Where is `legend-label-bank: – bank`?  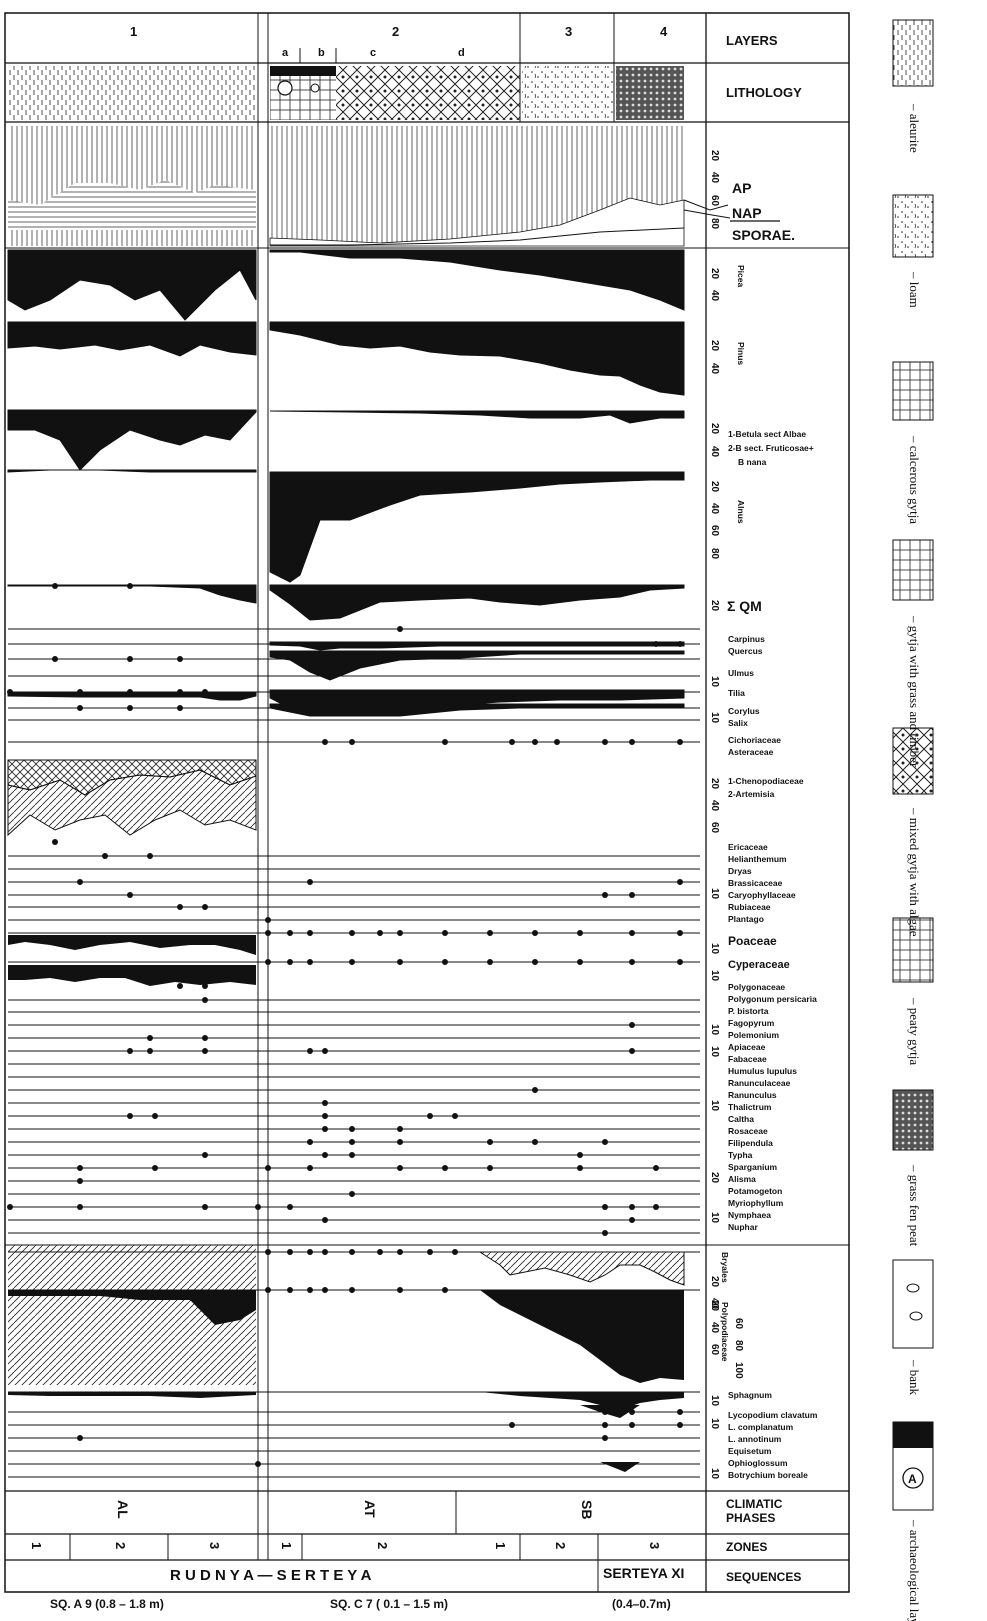 legend-label-bank: – bank is located at coordinates (914, 1377).